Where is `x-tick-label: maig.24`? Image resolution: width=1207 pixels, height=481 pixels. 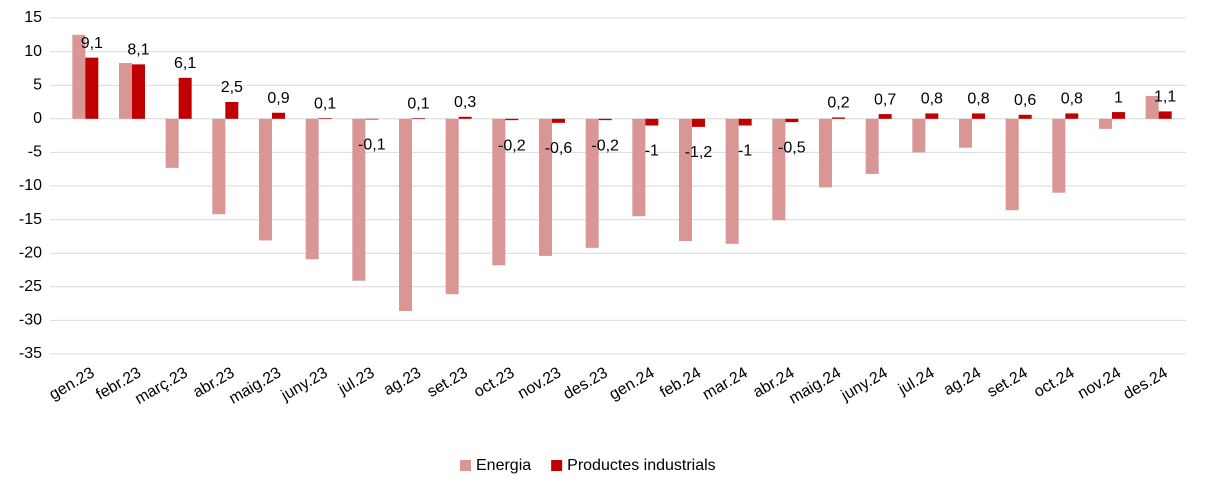
x-tick-label: maig.24 is located at coordinates (815, 385).